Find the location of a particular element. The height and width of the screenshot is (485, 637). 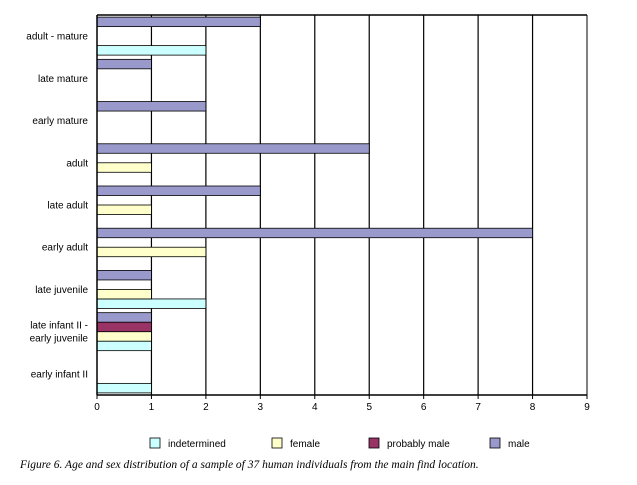

category-label-1-line1: early juvenile is located at coordinates (59, 339).